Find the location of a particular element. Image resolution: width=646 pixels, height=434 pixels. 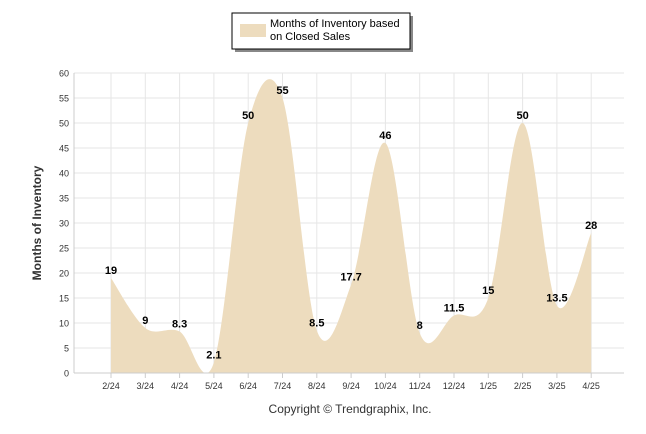

x-tick-label: 3/25 is located at coordinates (557, 386).